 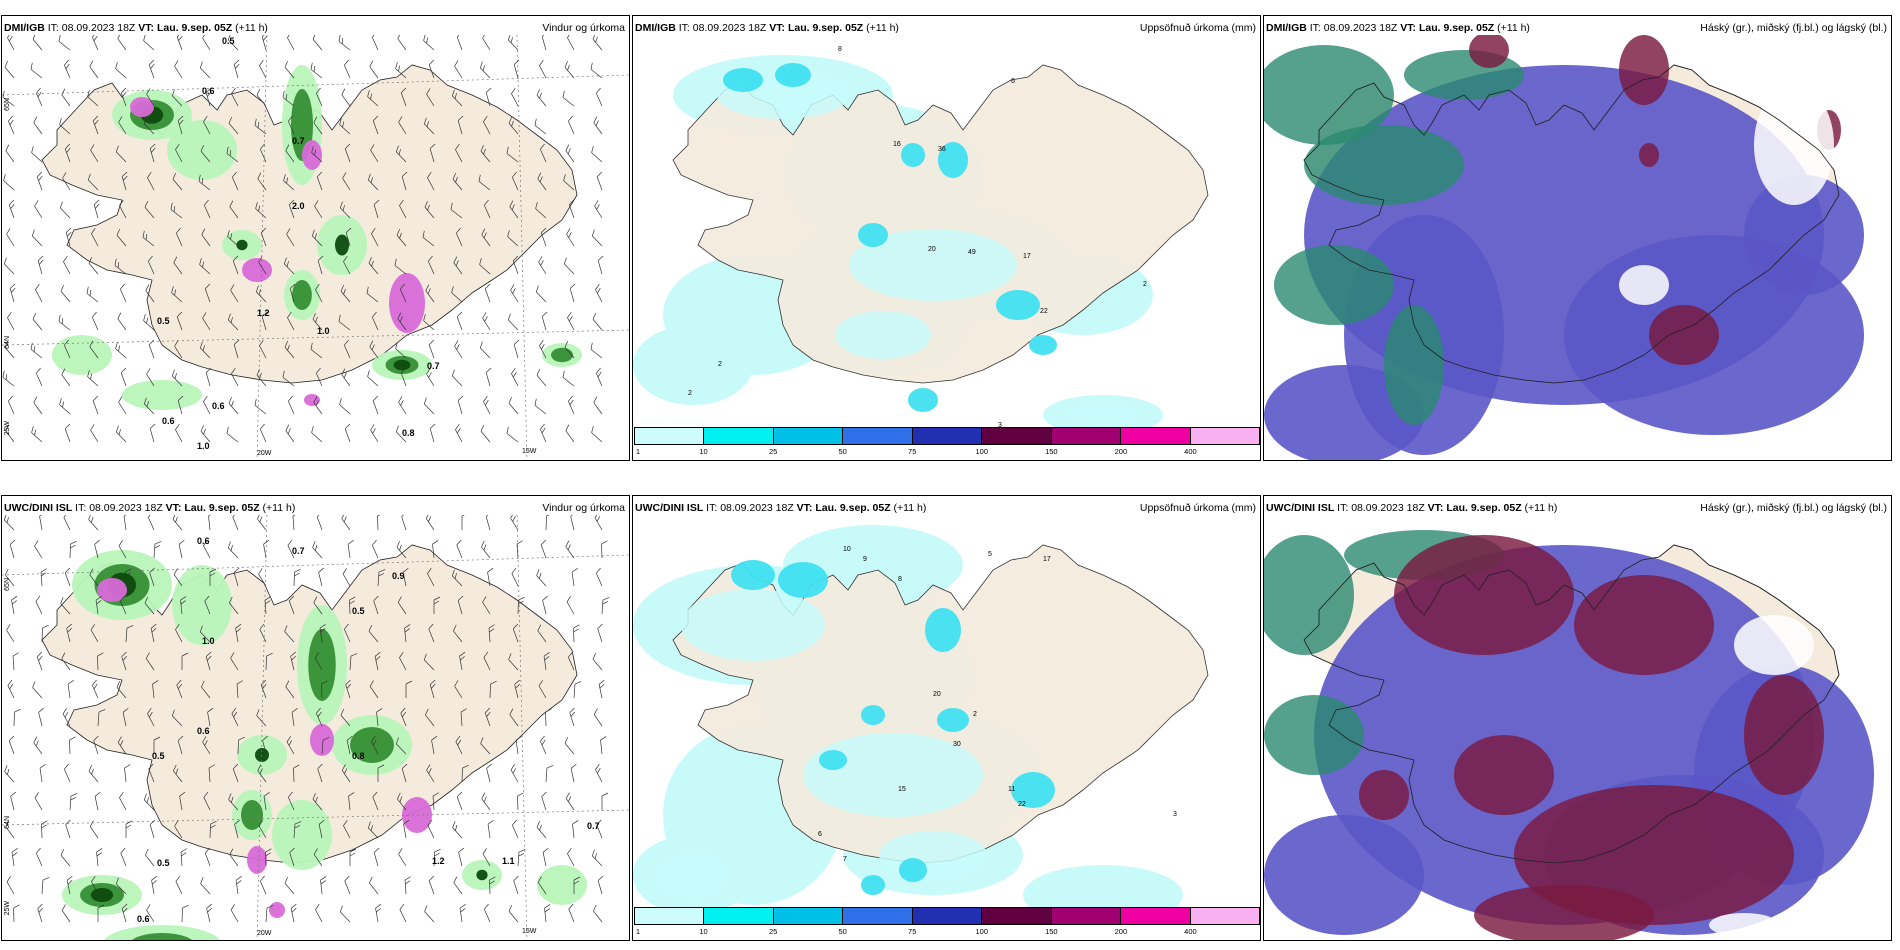 I want to click on precip-area, so click(x=262, y=755).